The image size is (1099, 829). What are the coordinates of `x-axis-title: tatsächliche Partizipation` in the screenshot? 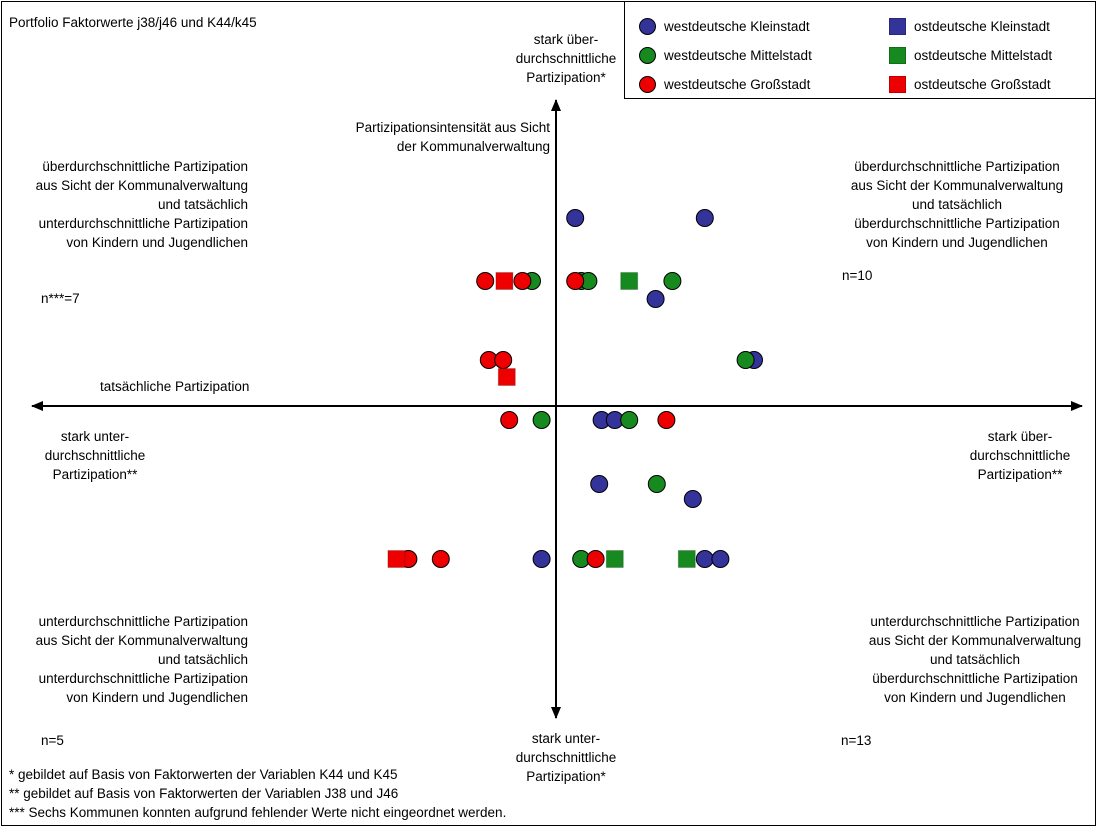 It's located at (175, 386).